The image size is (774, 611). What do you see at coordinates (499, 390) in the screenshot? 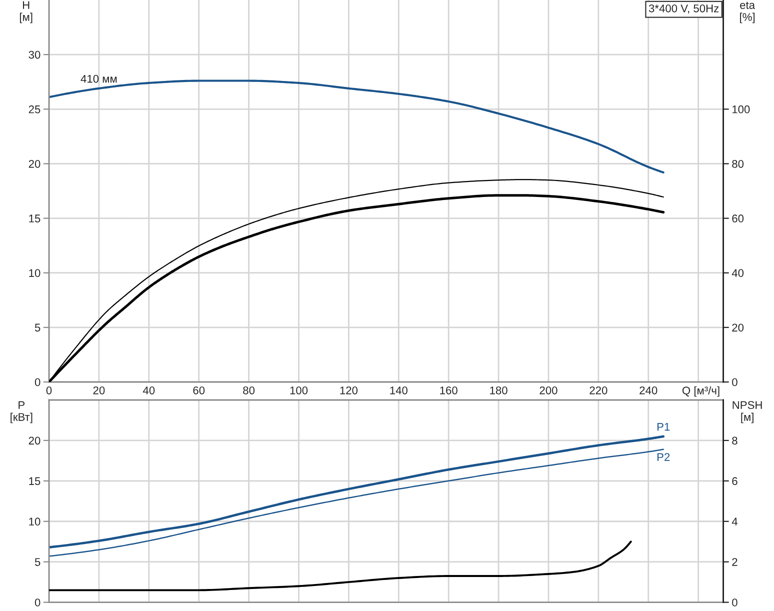
I see `x-tick-label: 180` at bounding box center [499, 390].